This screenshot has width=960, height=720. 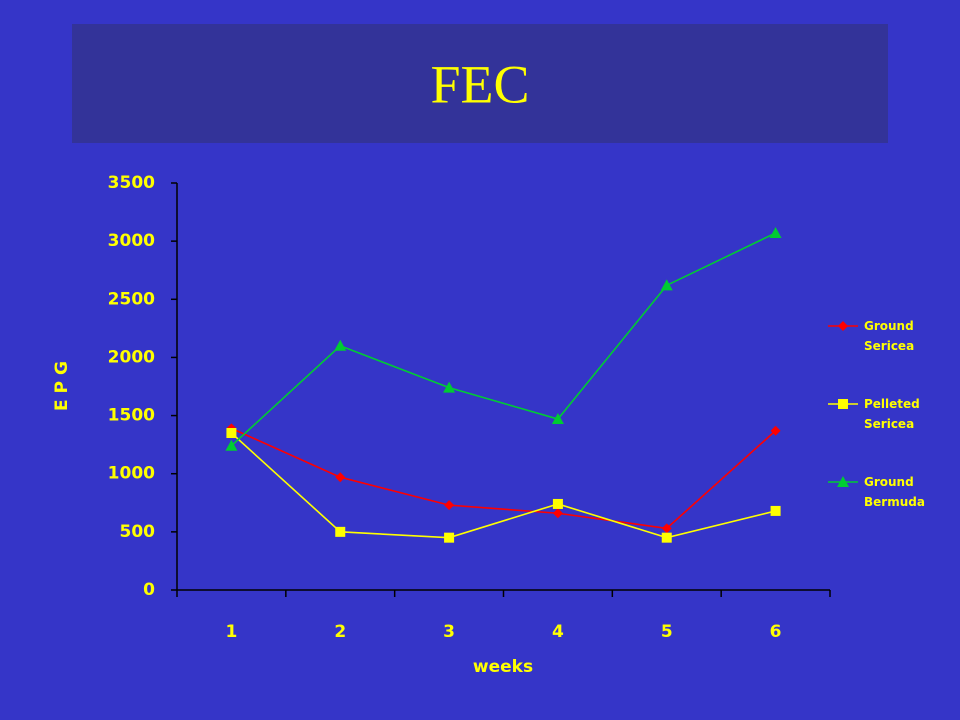 What do you see at coordinates (231, 632) in the screenshot?
I see `x-tick-label: 1` at bounding box center [231, 632].